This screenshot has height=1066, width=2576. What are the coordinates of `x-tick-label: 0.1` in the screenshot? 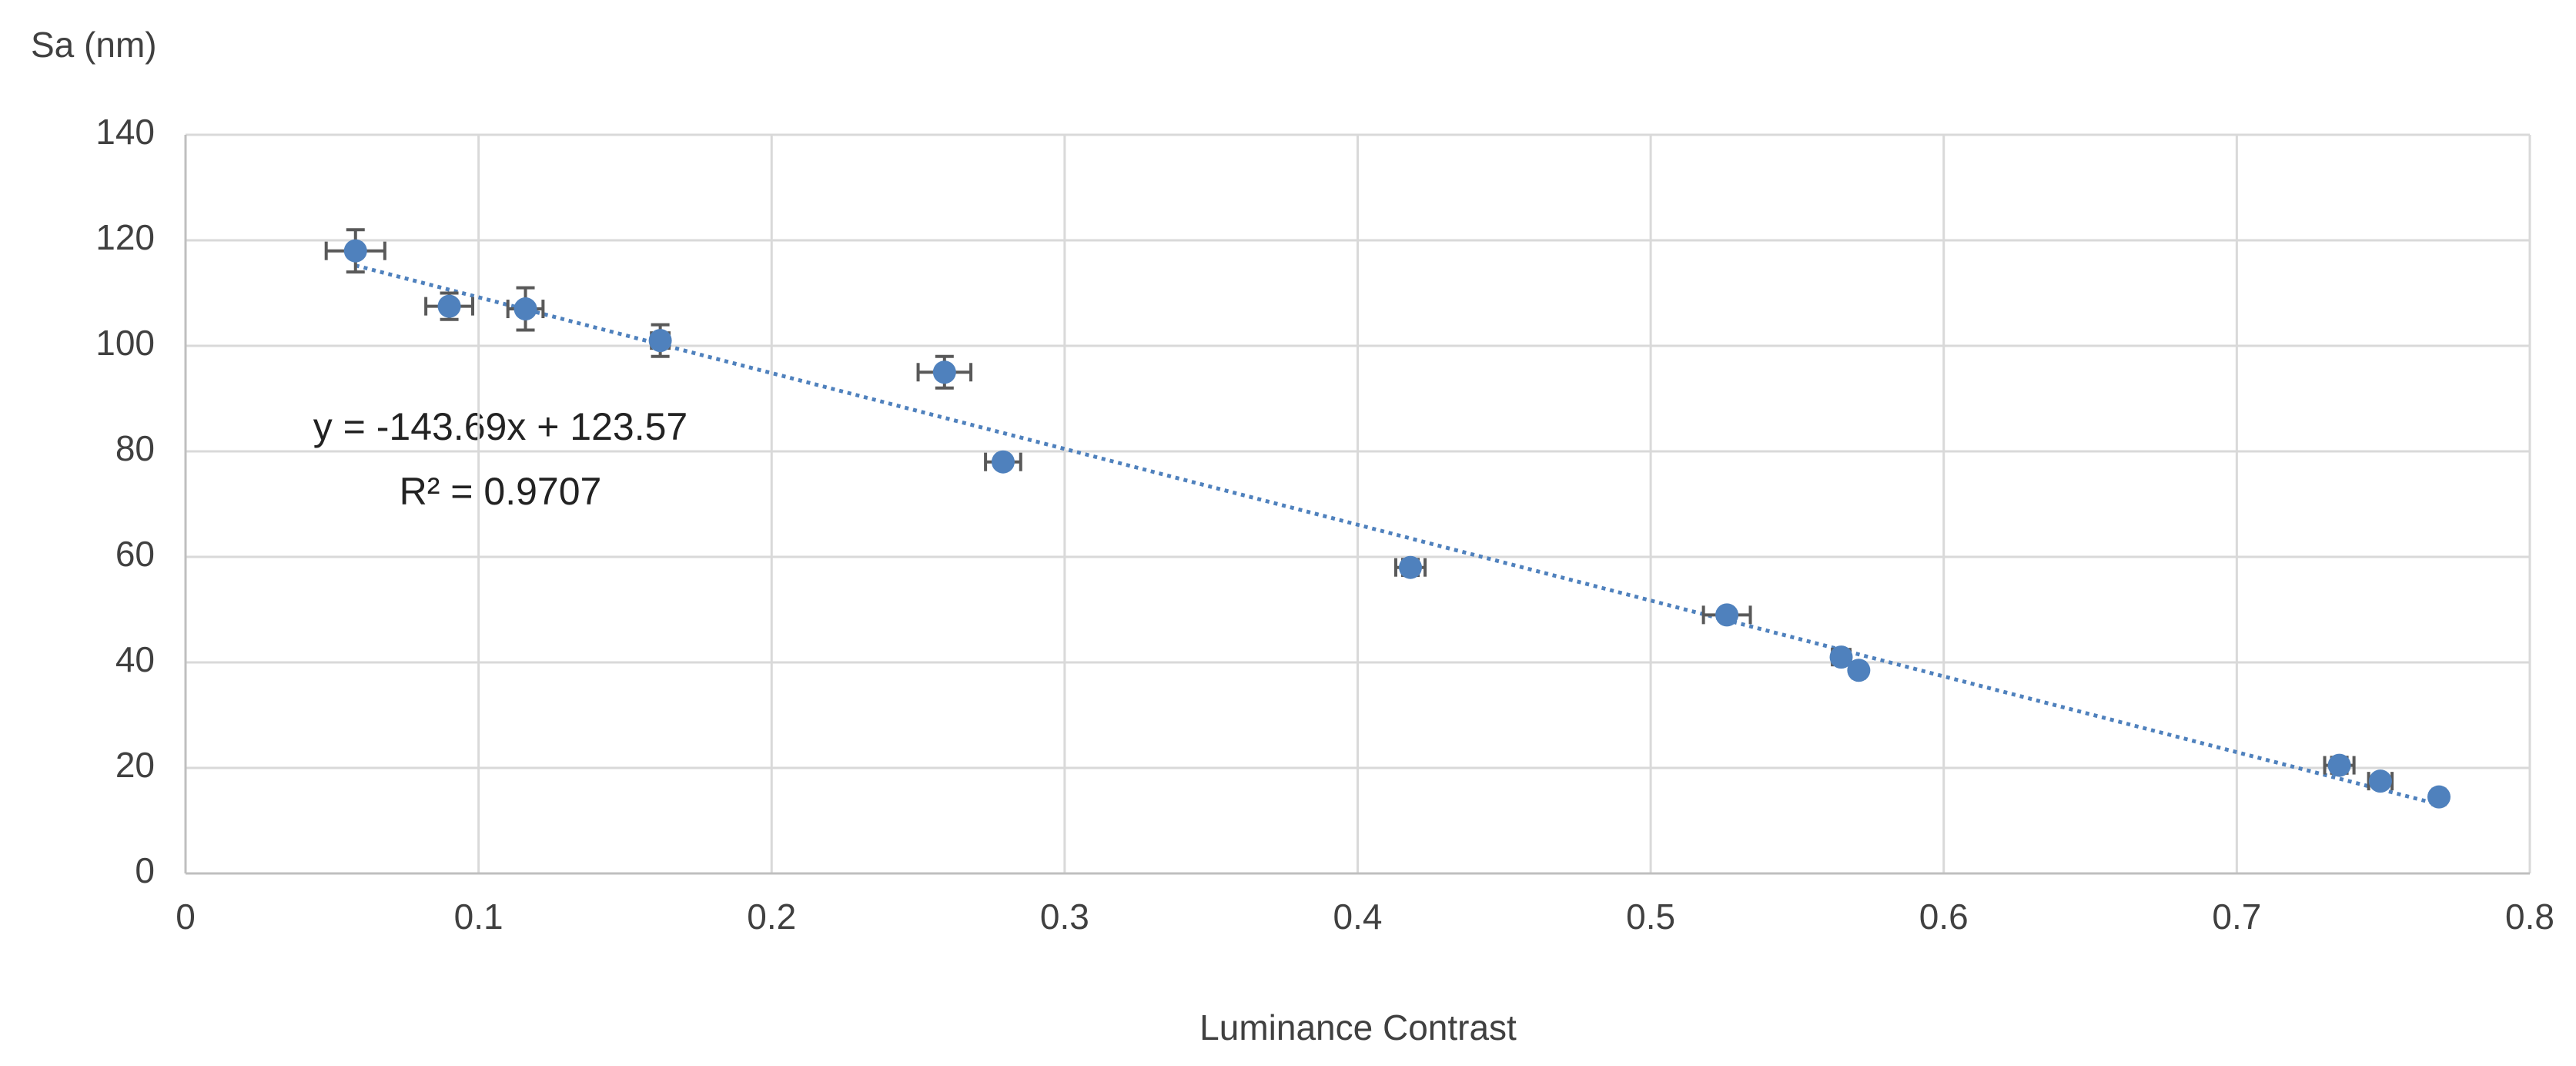 It's located at (479, 917).